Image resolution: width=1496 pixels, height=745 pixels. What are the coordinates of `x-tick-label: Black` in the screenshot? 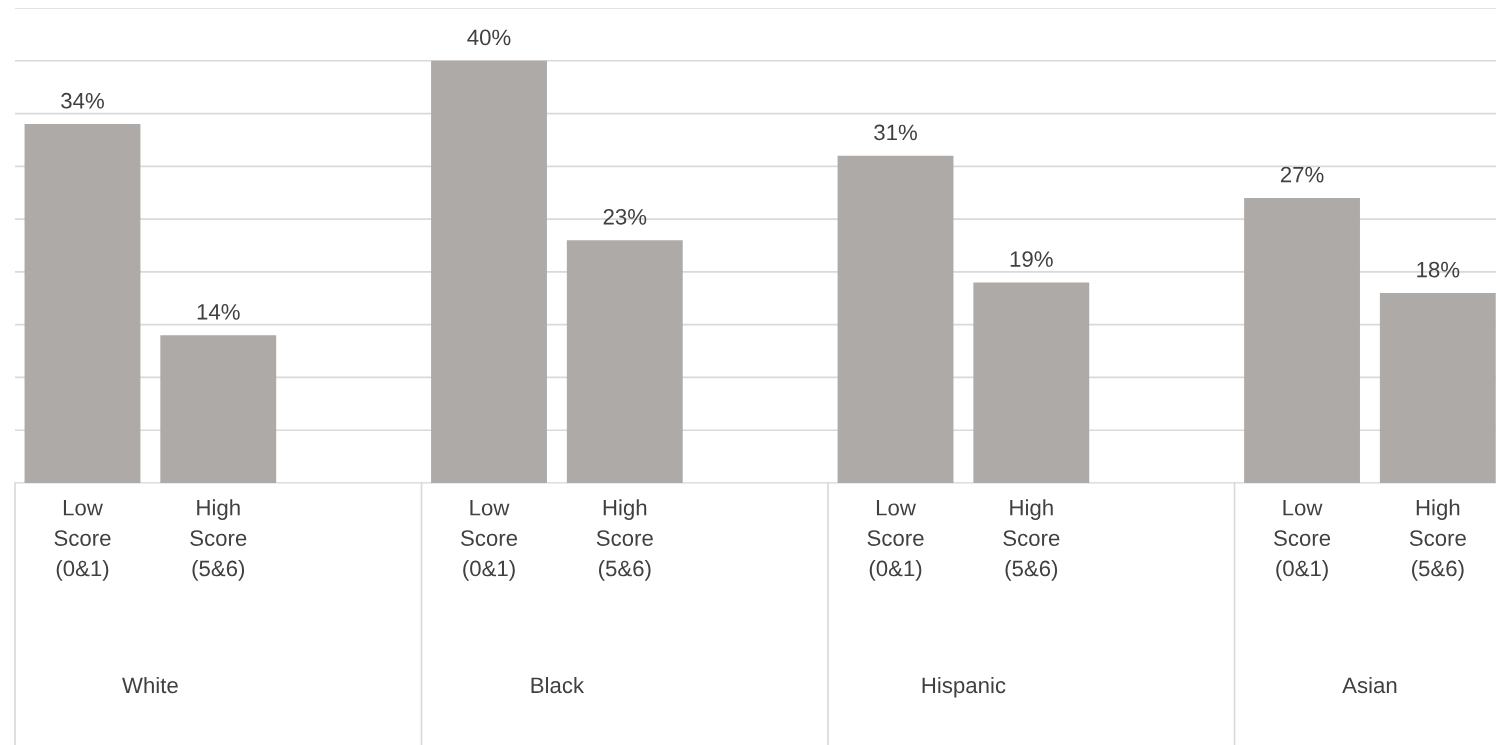 It's located at (558, 685).